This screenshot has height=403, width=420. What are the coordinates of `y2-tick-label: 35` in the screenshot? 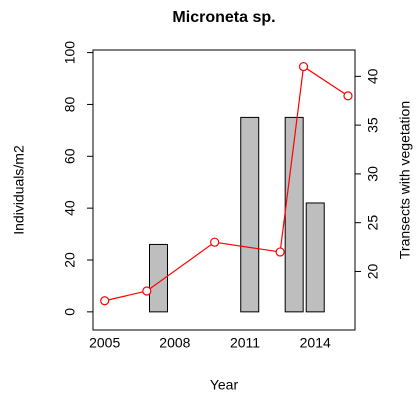 It's located at (373, 125).